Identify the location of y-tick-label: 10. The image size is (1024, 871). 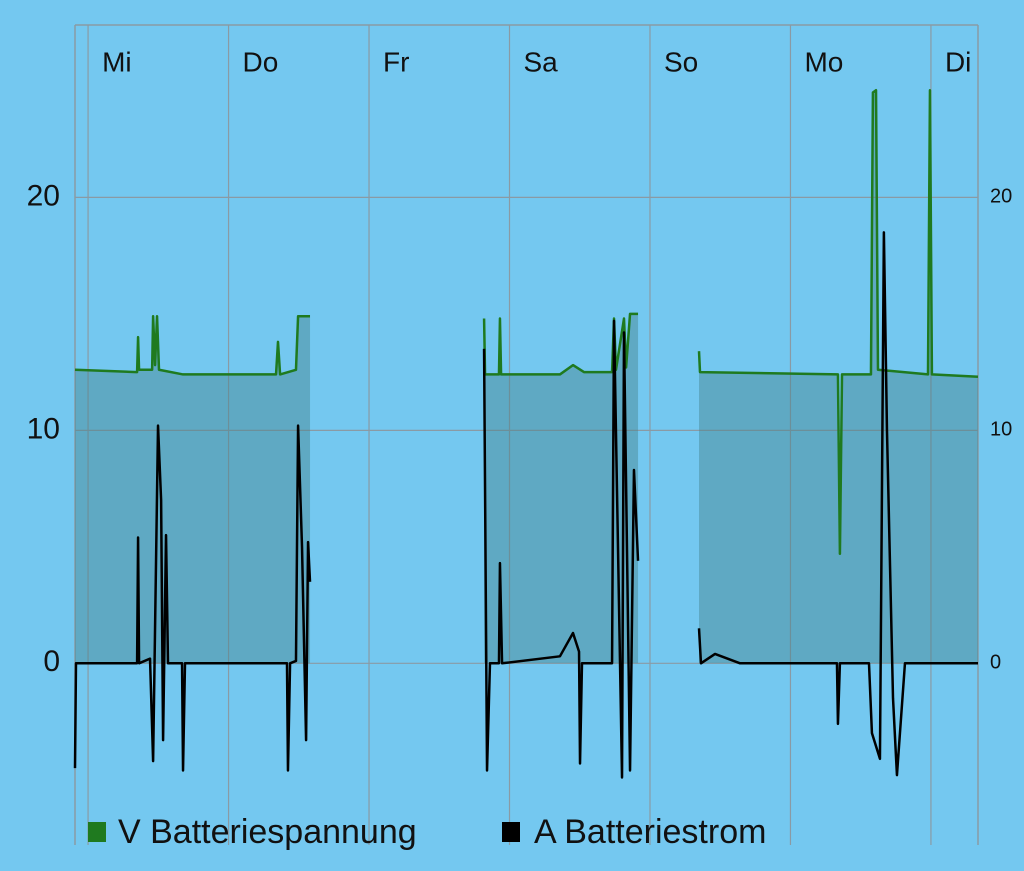
(43, 428).